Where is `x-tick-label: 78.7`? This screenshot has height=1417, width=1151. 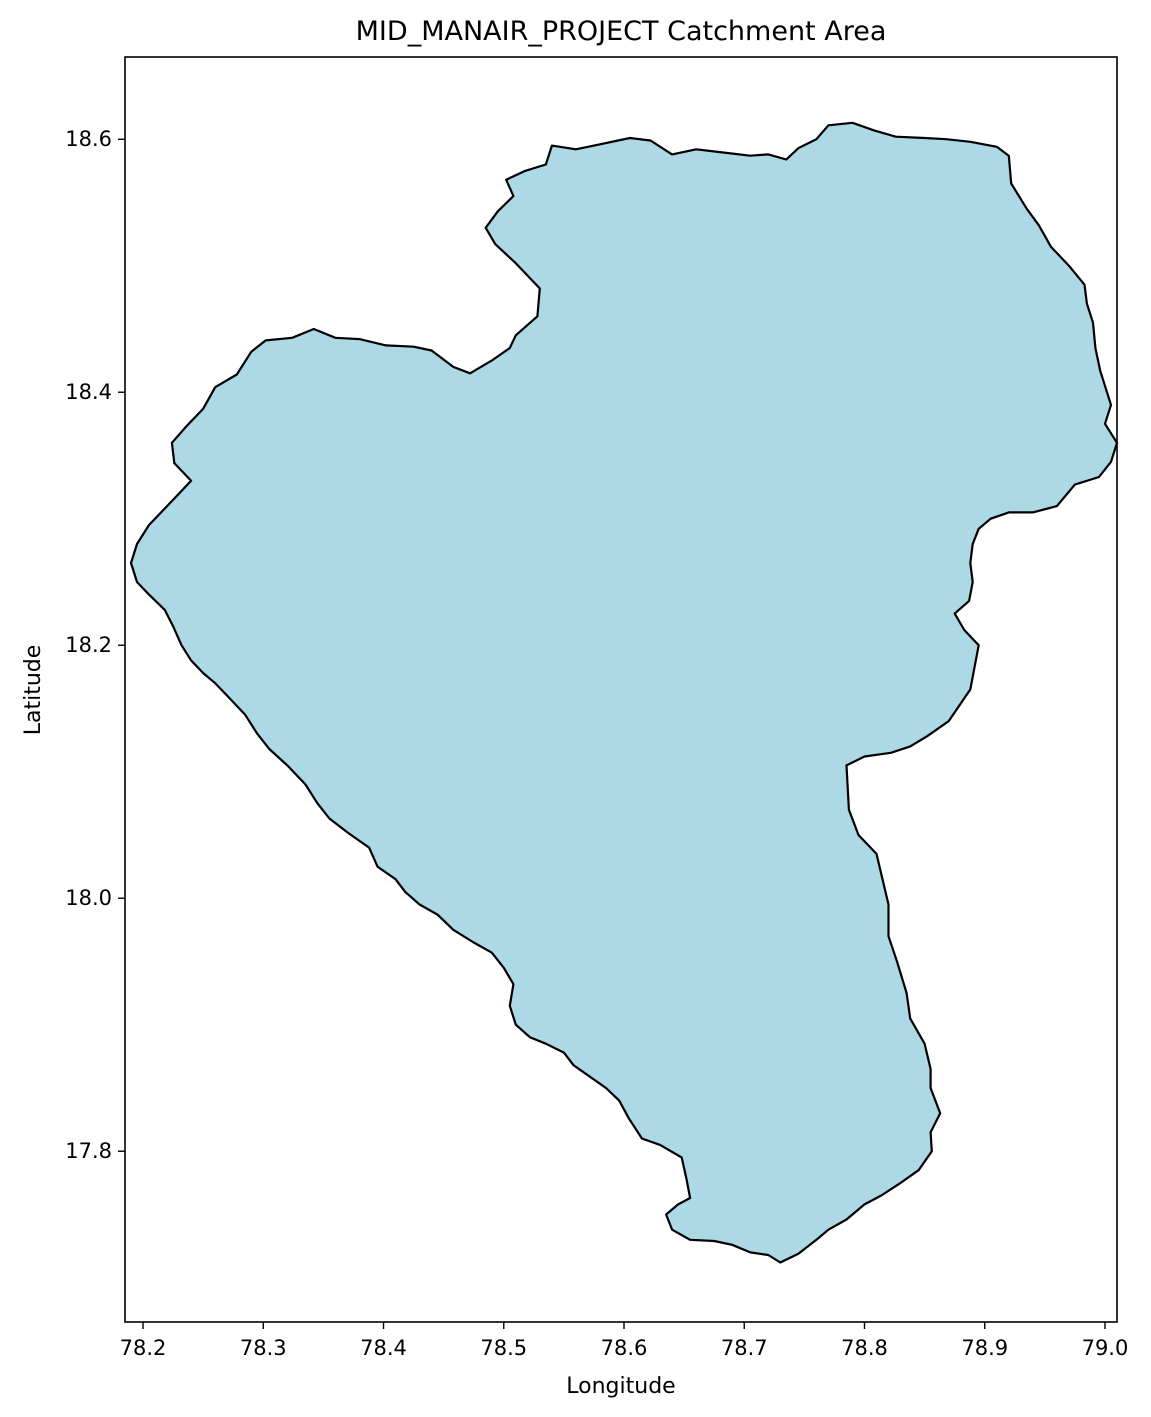 x-tick-label: 78.7 is located at coordinates (744, 1348).